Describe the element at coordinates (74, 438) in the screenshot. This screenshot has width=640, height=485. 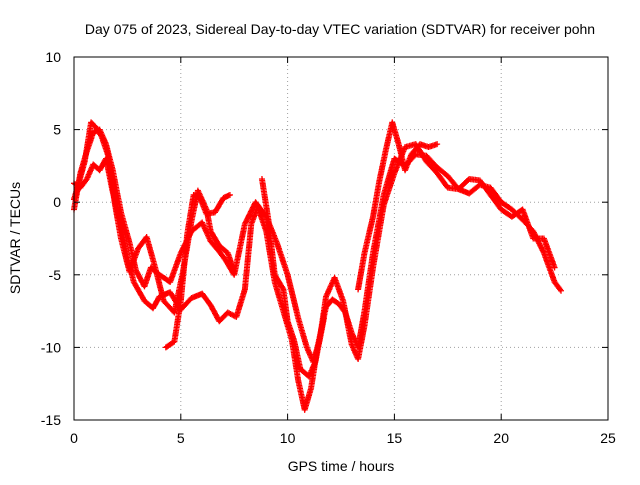
I see `x-tick-label: 0` at that location.